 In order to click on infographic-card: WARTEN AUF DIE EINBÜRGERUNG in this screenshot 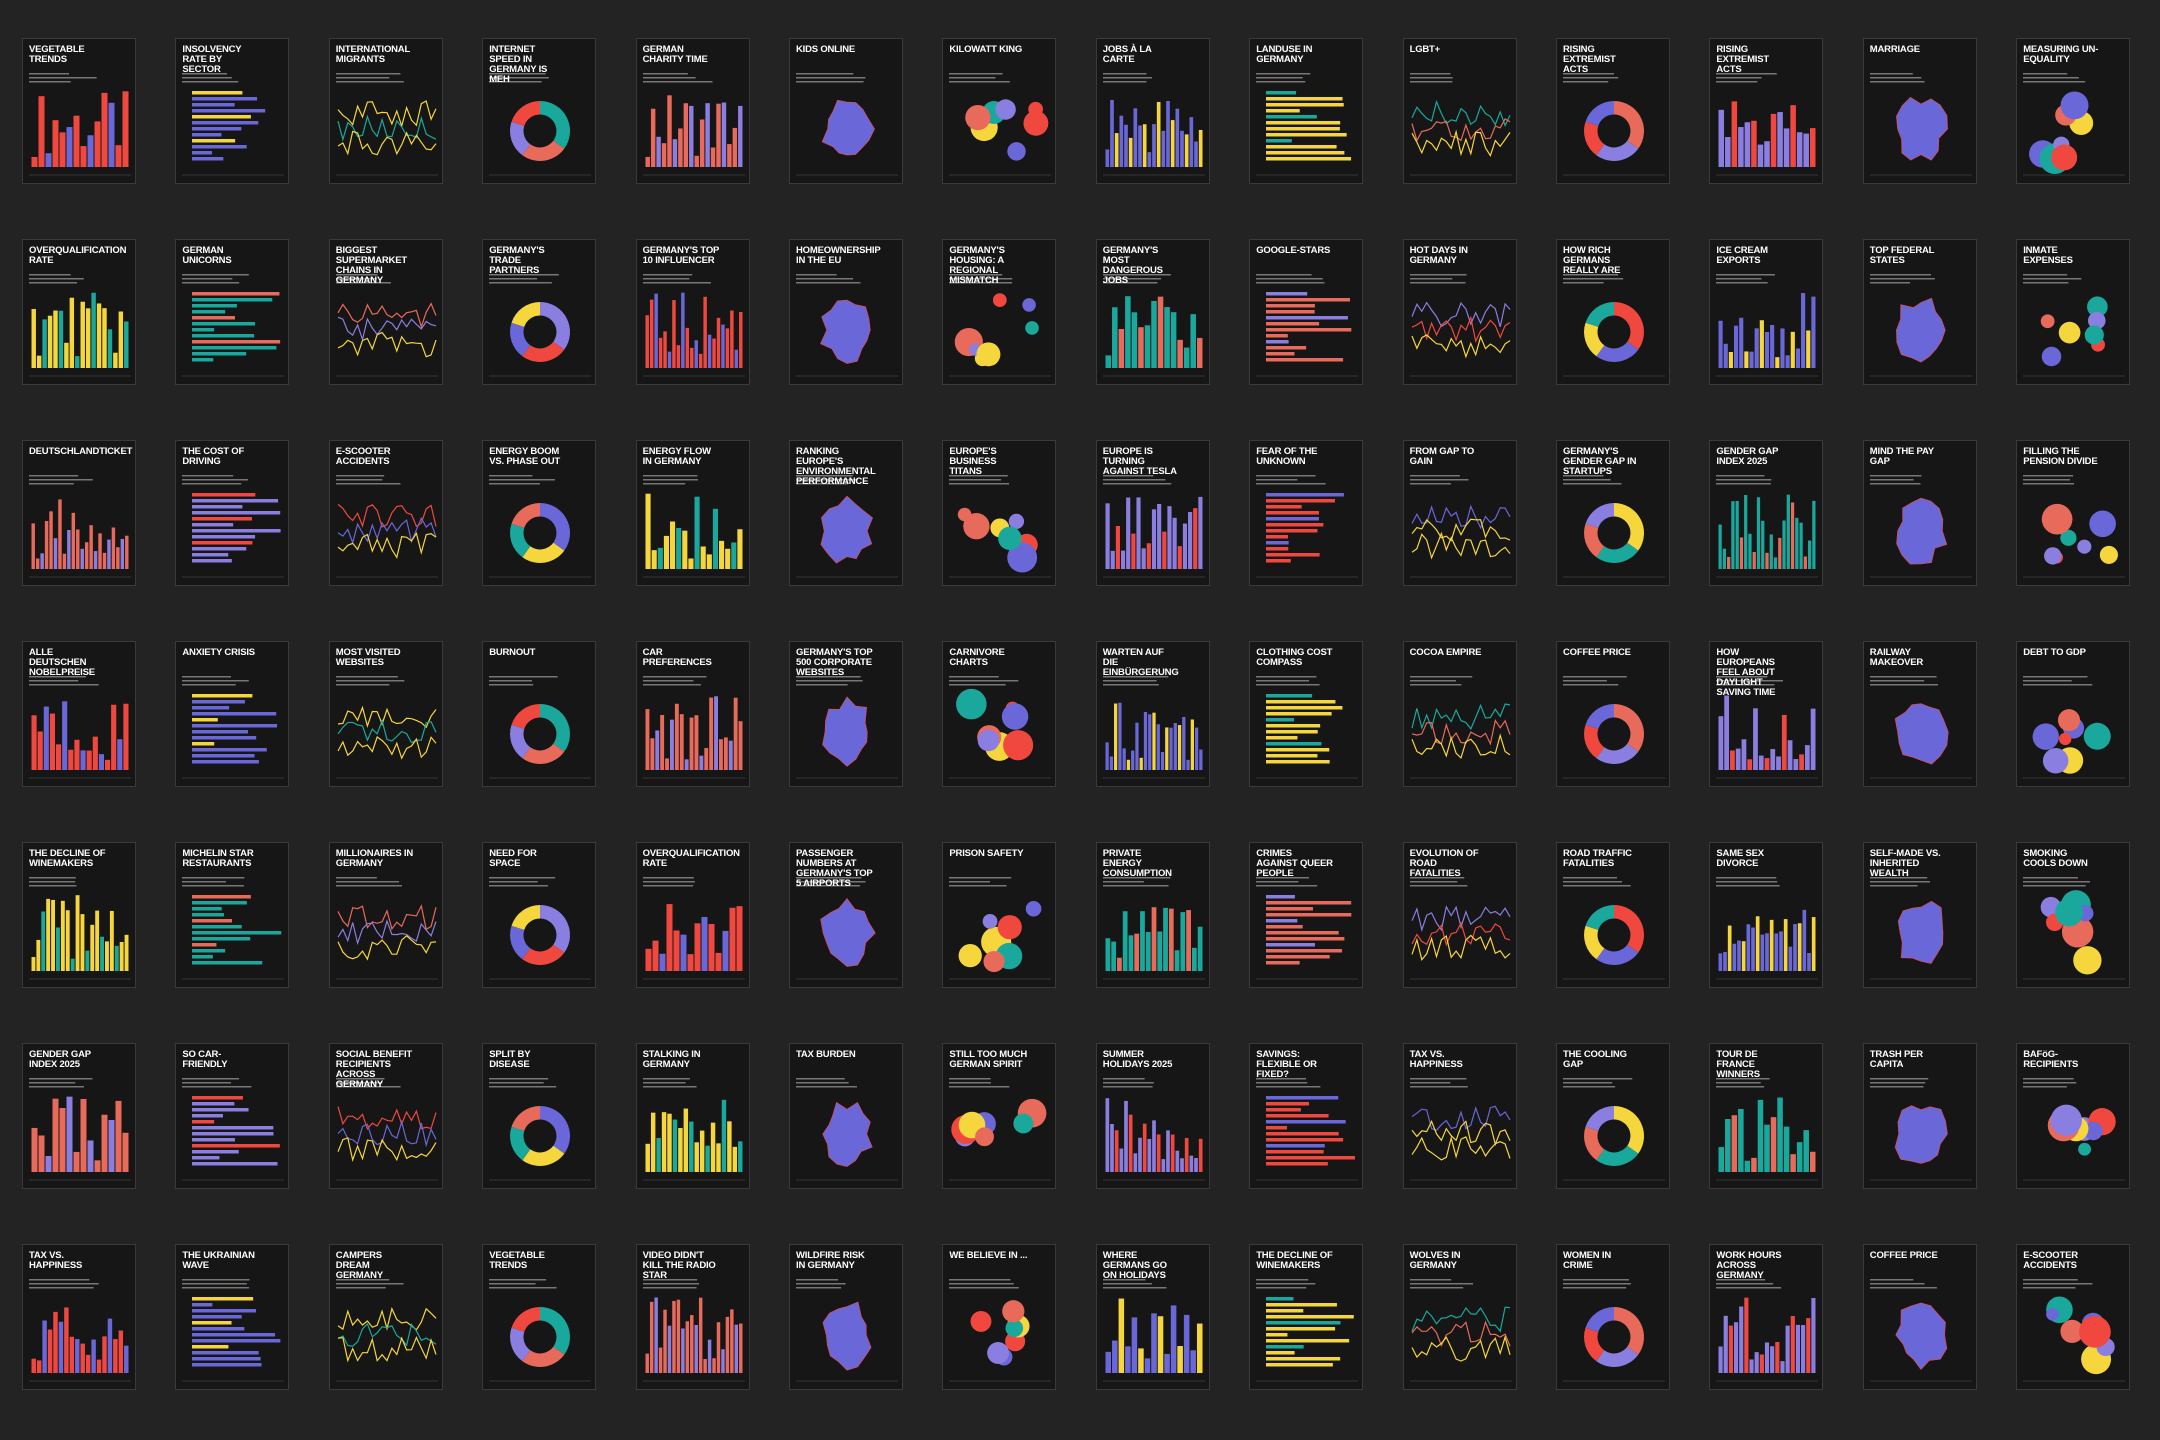, I will do `click(1152, 714)`.